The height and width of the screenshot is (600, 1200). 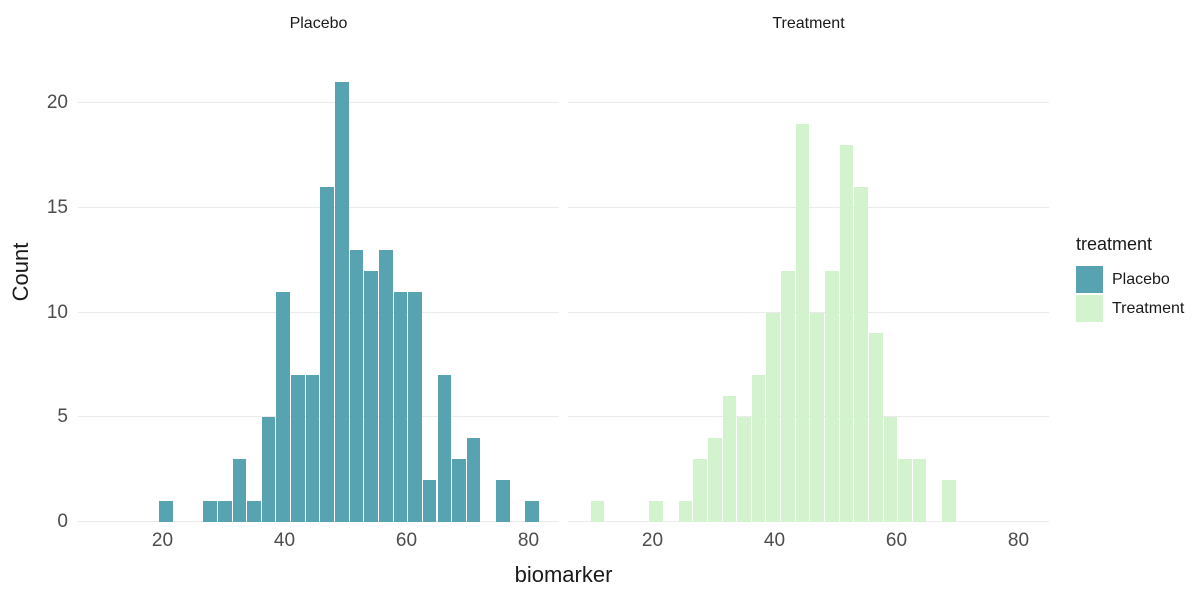 I want to click on legend: treatment Placebo Treatment, so click(x=1138, y=279).